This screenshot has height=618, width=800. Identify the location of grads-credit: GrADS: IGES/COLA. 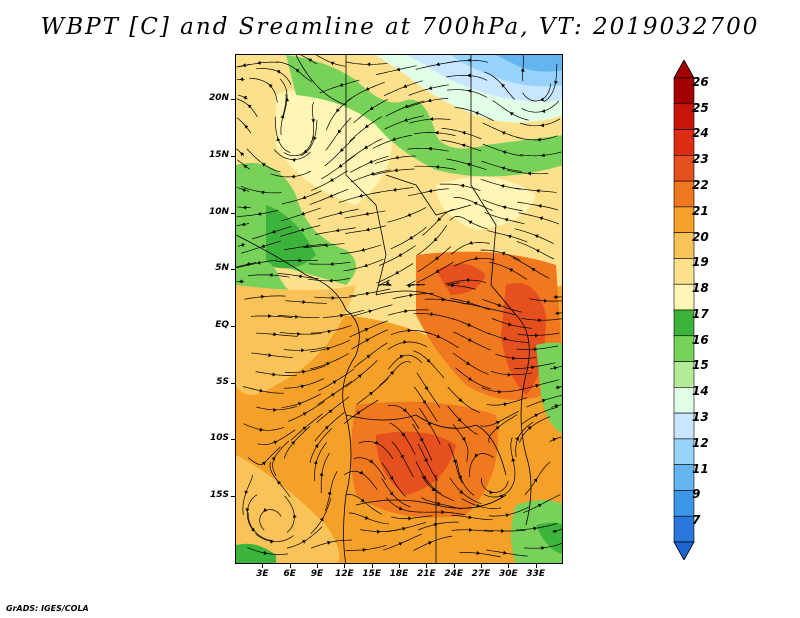
(47, 608).